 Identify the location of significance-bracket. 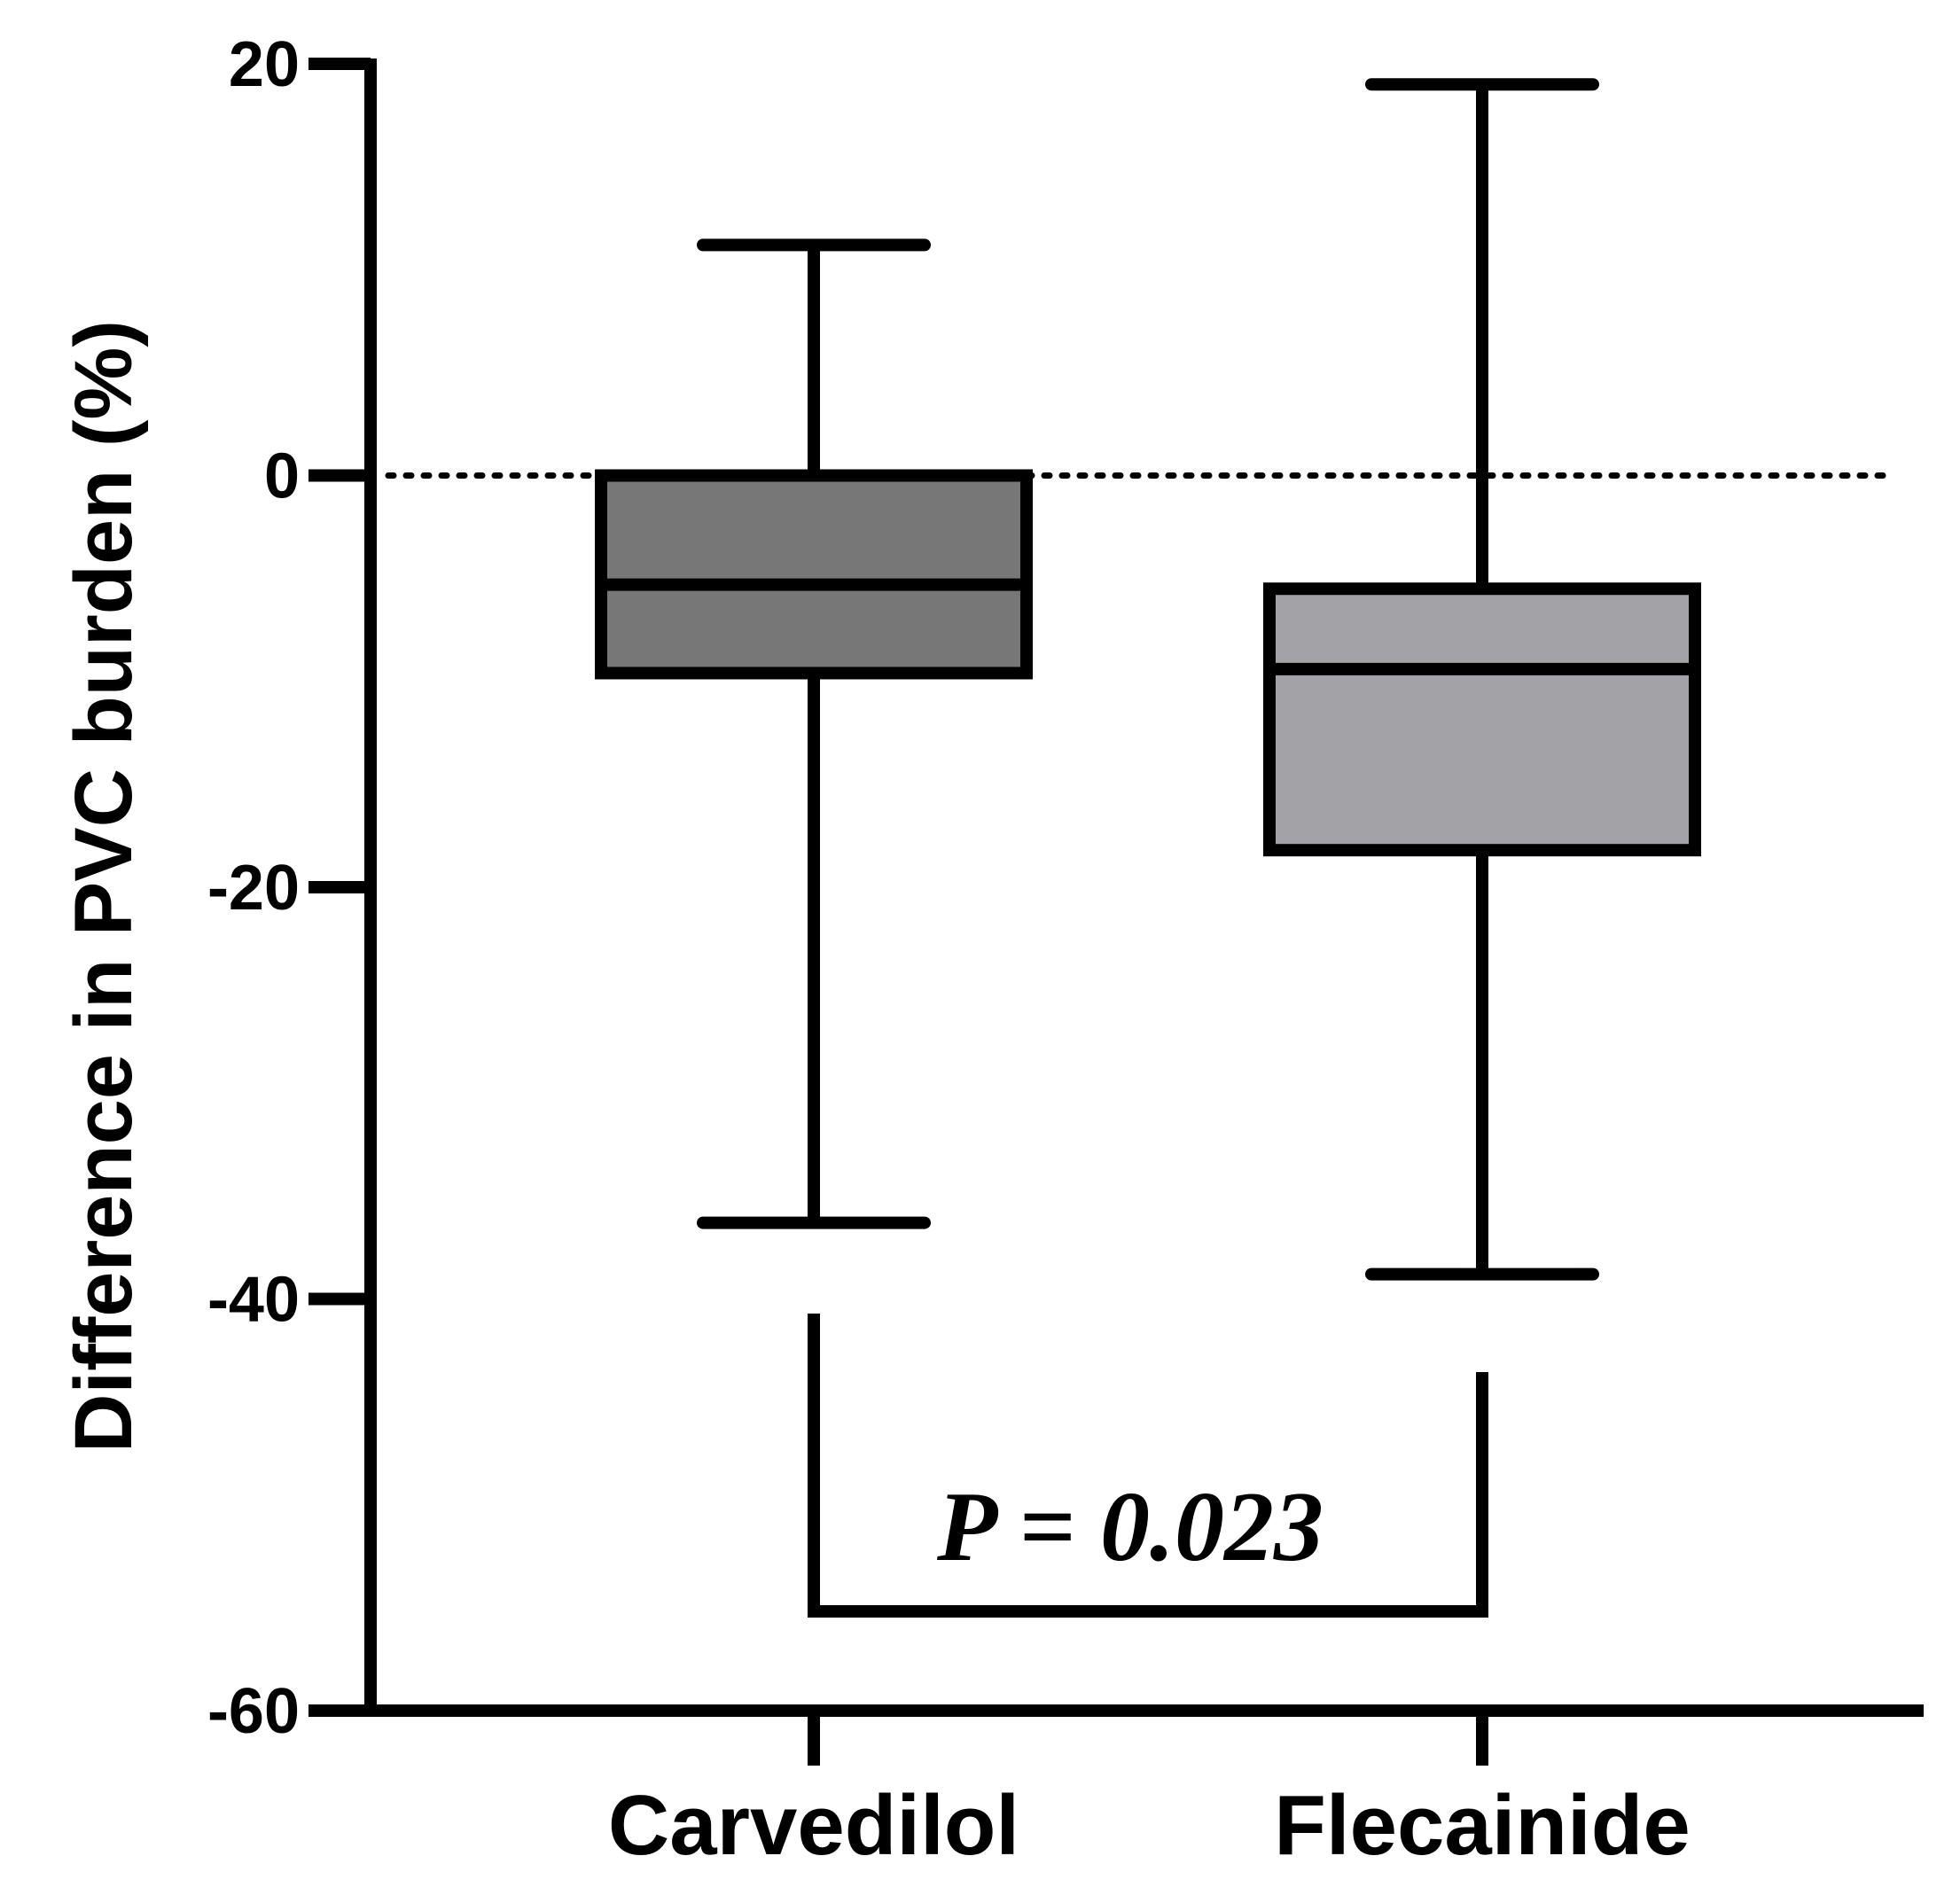
(1148, 1466).